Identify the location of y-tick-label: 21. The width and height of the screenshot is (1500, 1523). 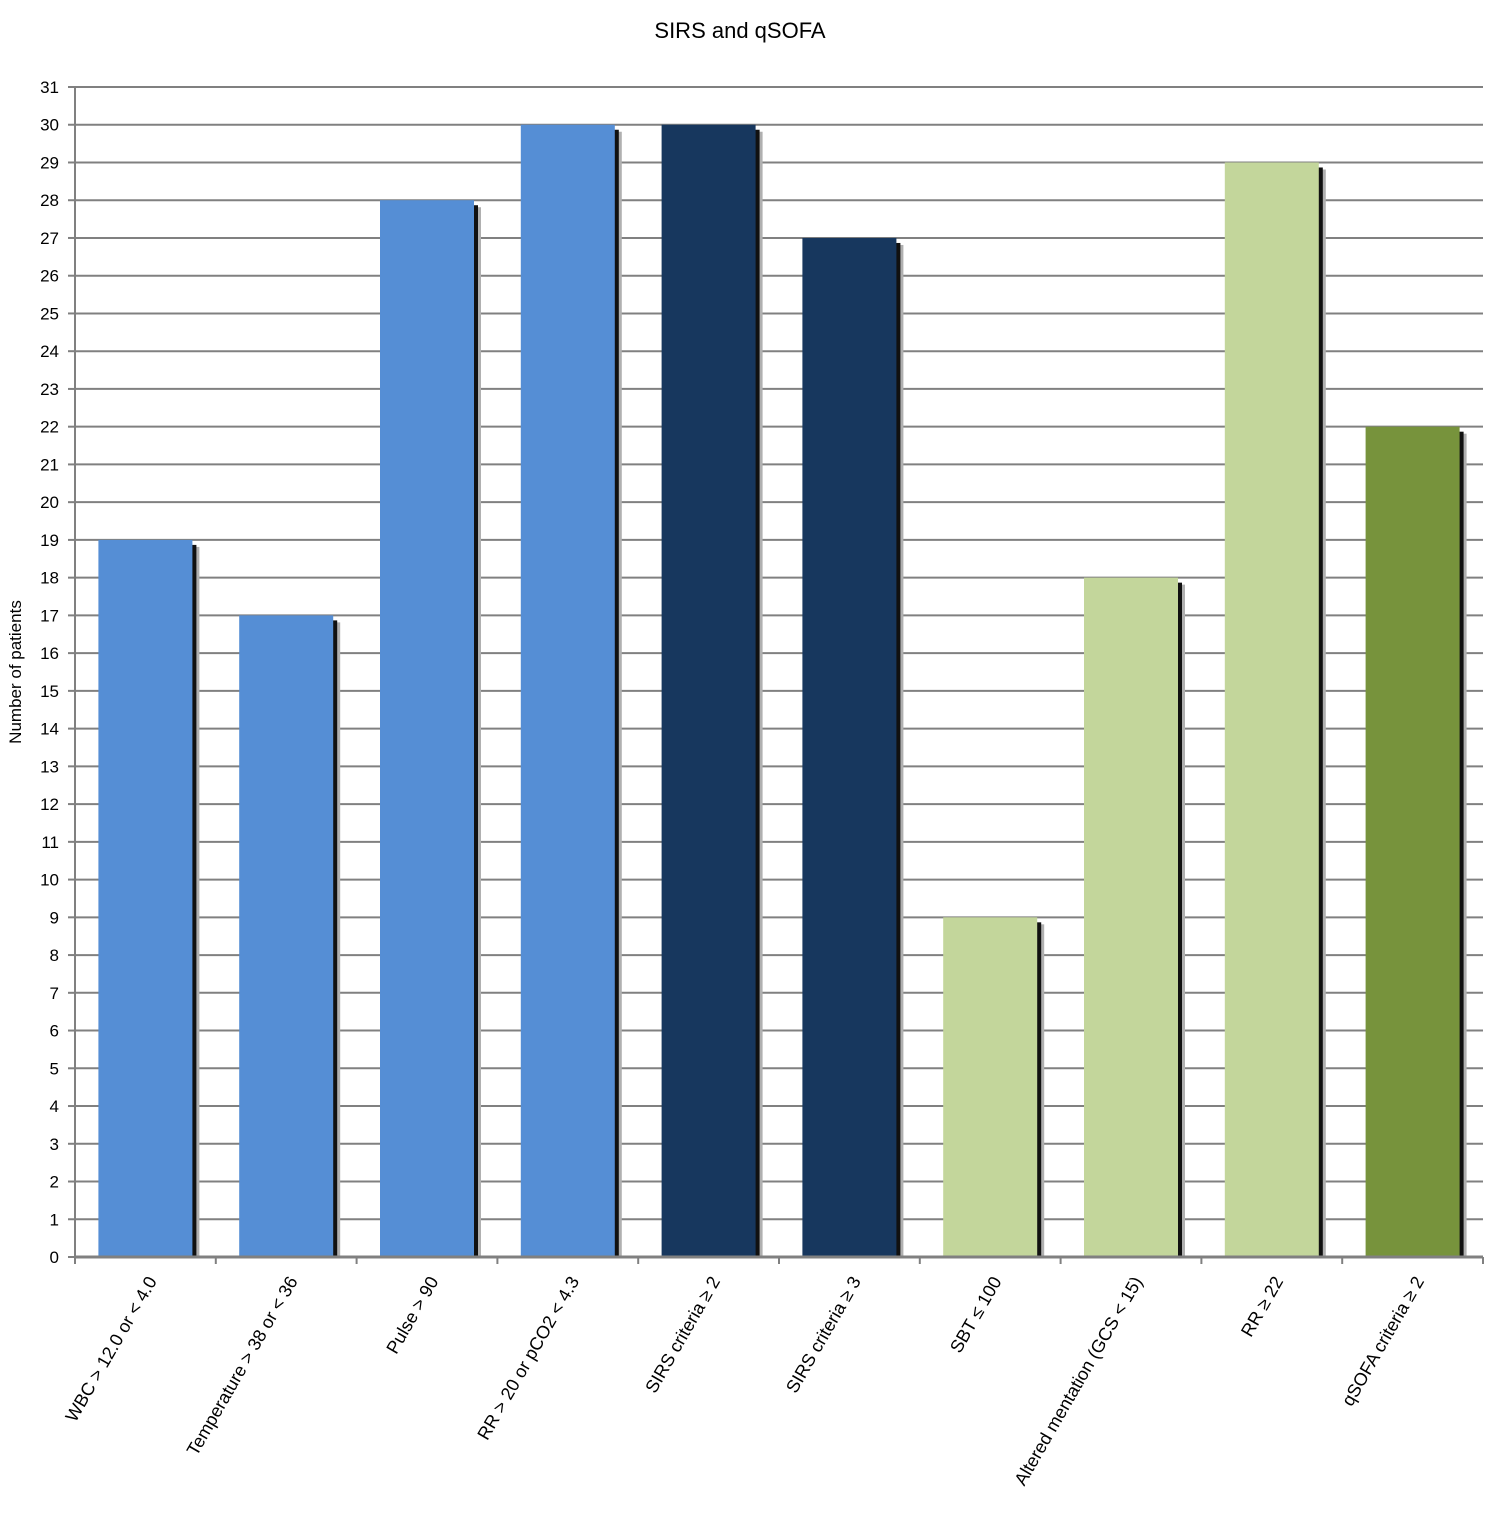
(49, 464).